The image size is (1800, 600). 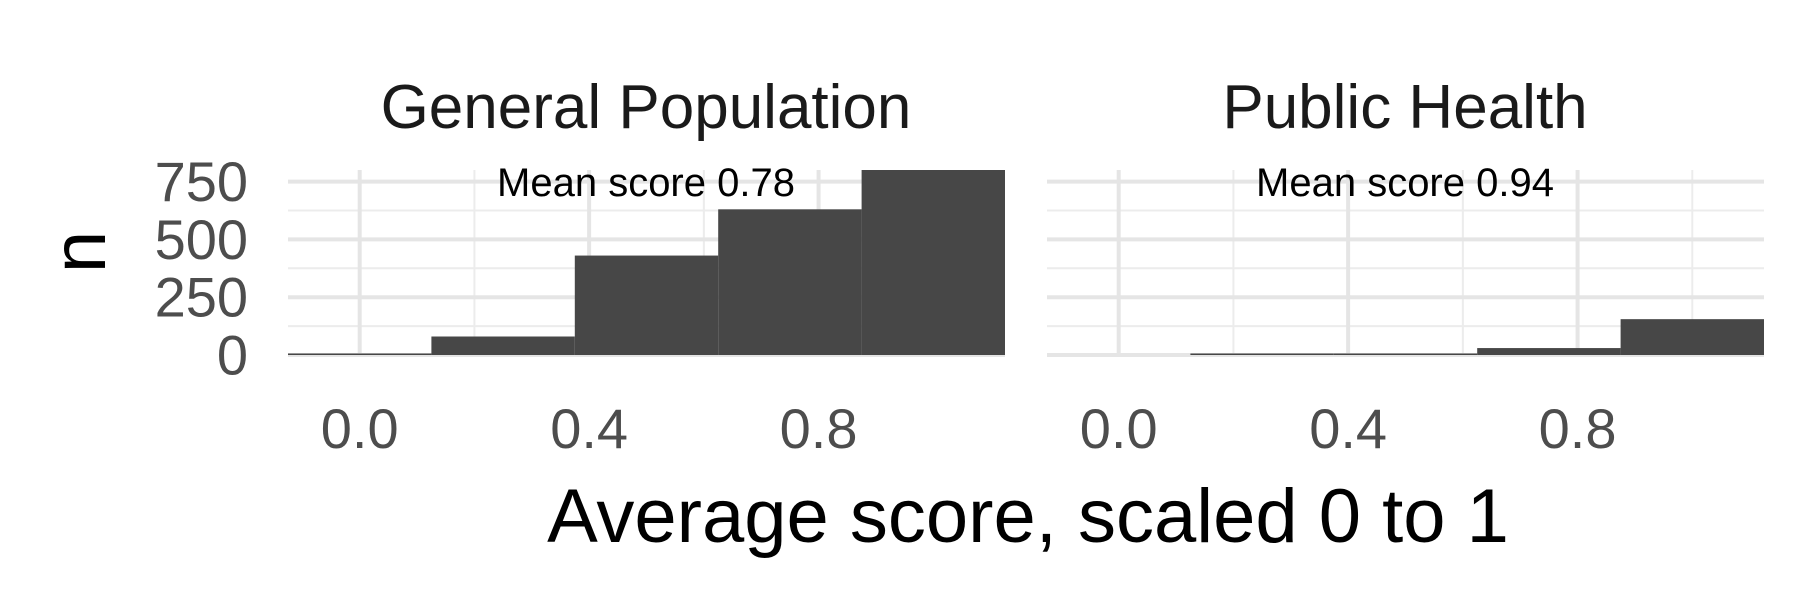 What do you see at coordinates (232, 355) in the screenshot?
I see `y-tick-label: 0` at bounding box center [232, 355].